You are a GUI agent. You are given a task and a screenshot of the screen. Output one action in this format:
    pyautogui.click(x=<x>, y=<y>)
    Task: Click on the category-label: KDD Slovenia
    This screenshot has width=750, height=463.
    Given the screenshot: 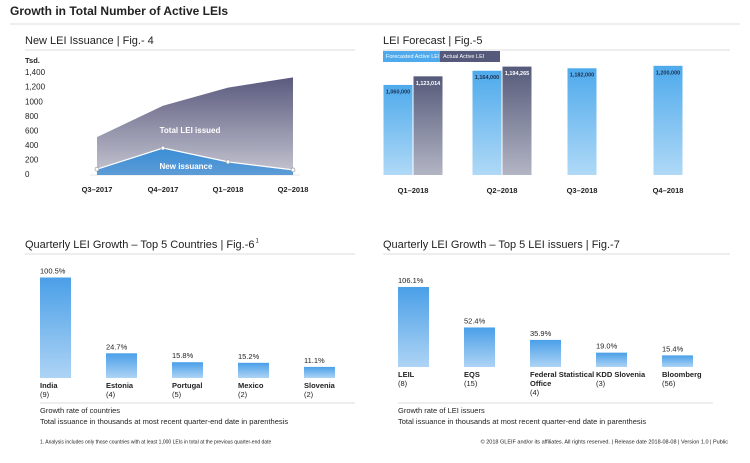 What is the action you would take?
    pyautogui.click(x=621, y=374)
    